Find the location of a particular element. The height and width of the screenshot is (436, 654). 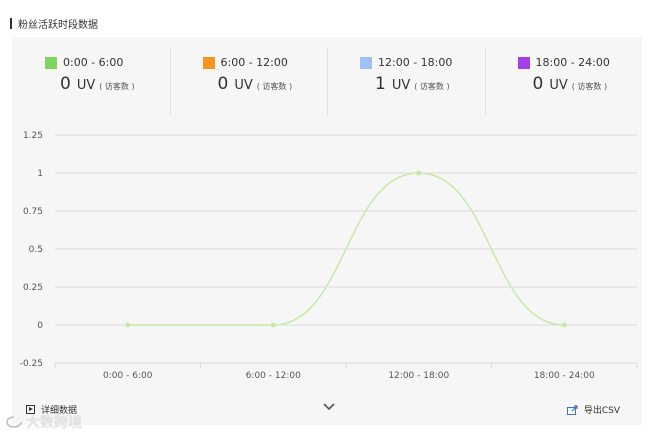

x-tick-label: 0:00 - 6:00 is located at coordinates (128, 376).